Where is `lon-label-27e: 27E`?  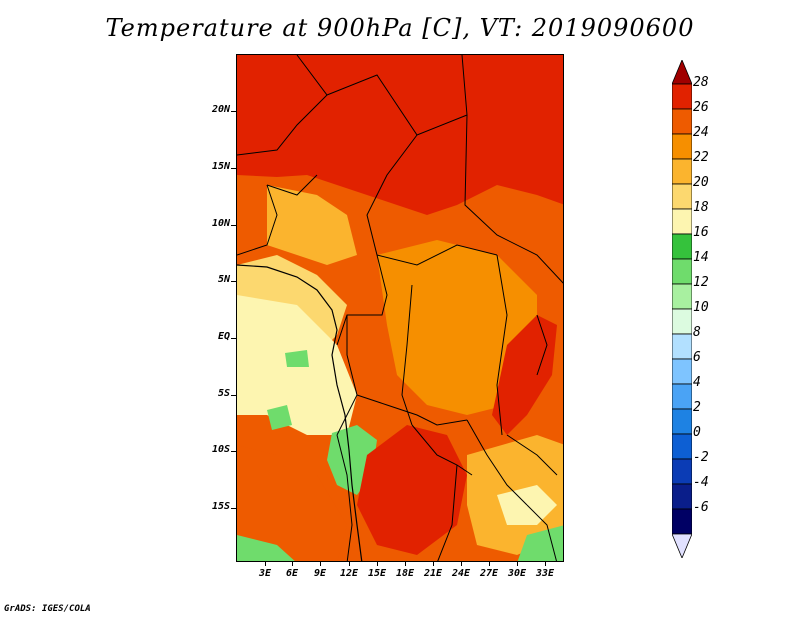
lon-label-27e: 27E is located at coordinates (489, 573).